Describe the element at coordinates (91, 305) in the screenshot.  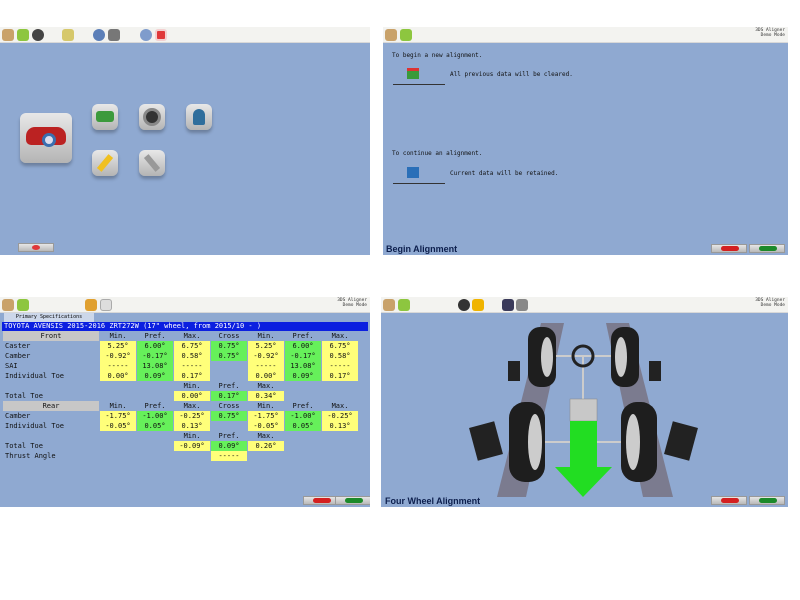
I see `adjust-icon` at that location.